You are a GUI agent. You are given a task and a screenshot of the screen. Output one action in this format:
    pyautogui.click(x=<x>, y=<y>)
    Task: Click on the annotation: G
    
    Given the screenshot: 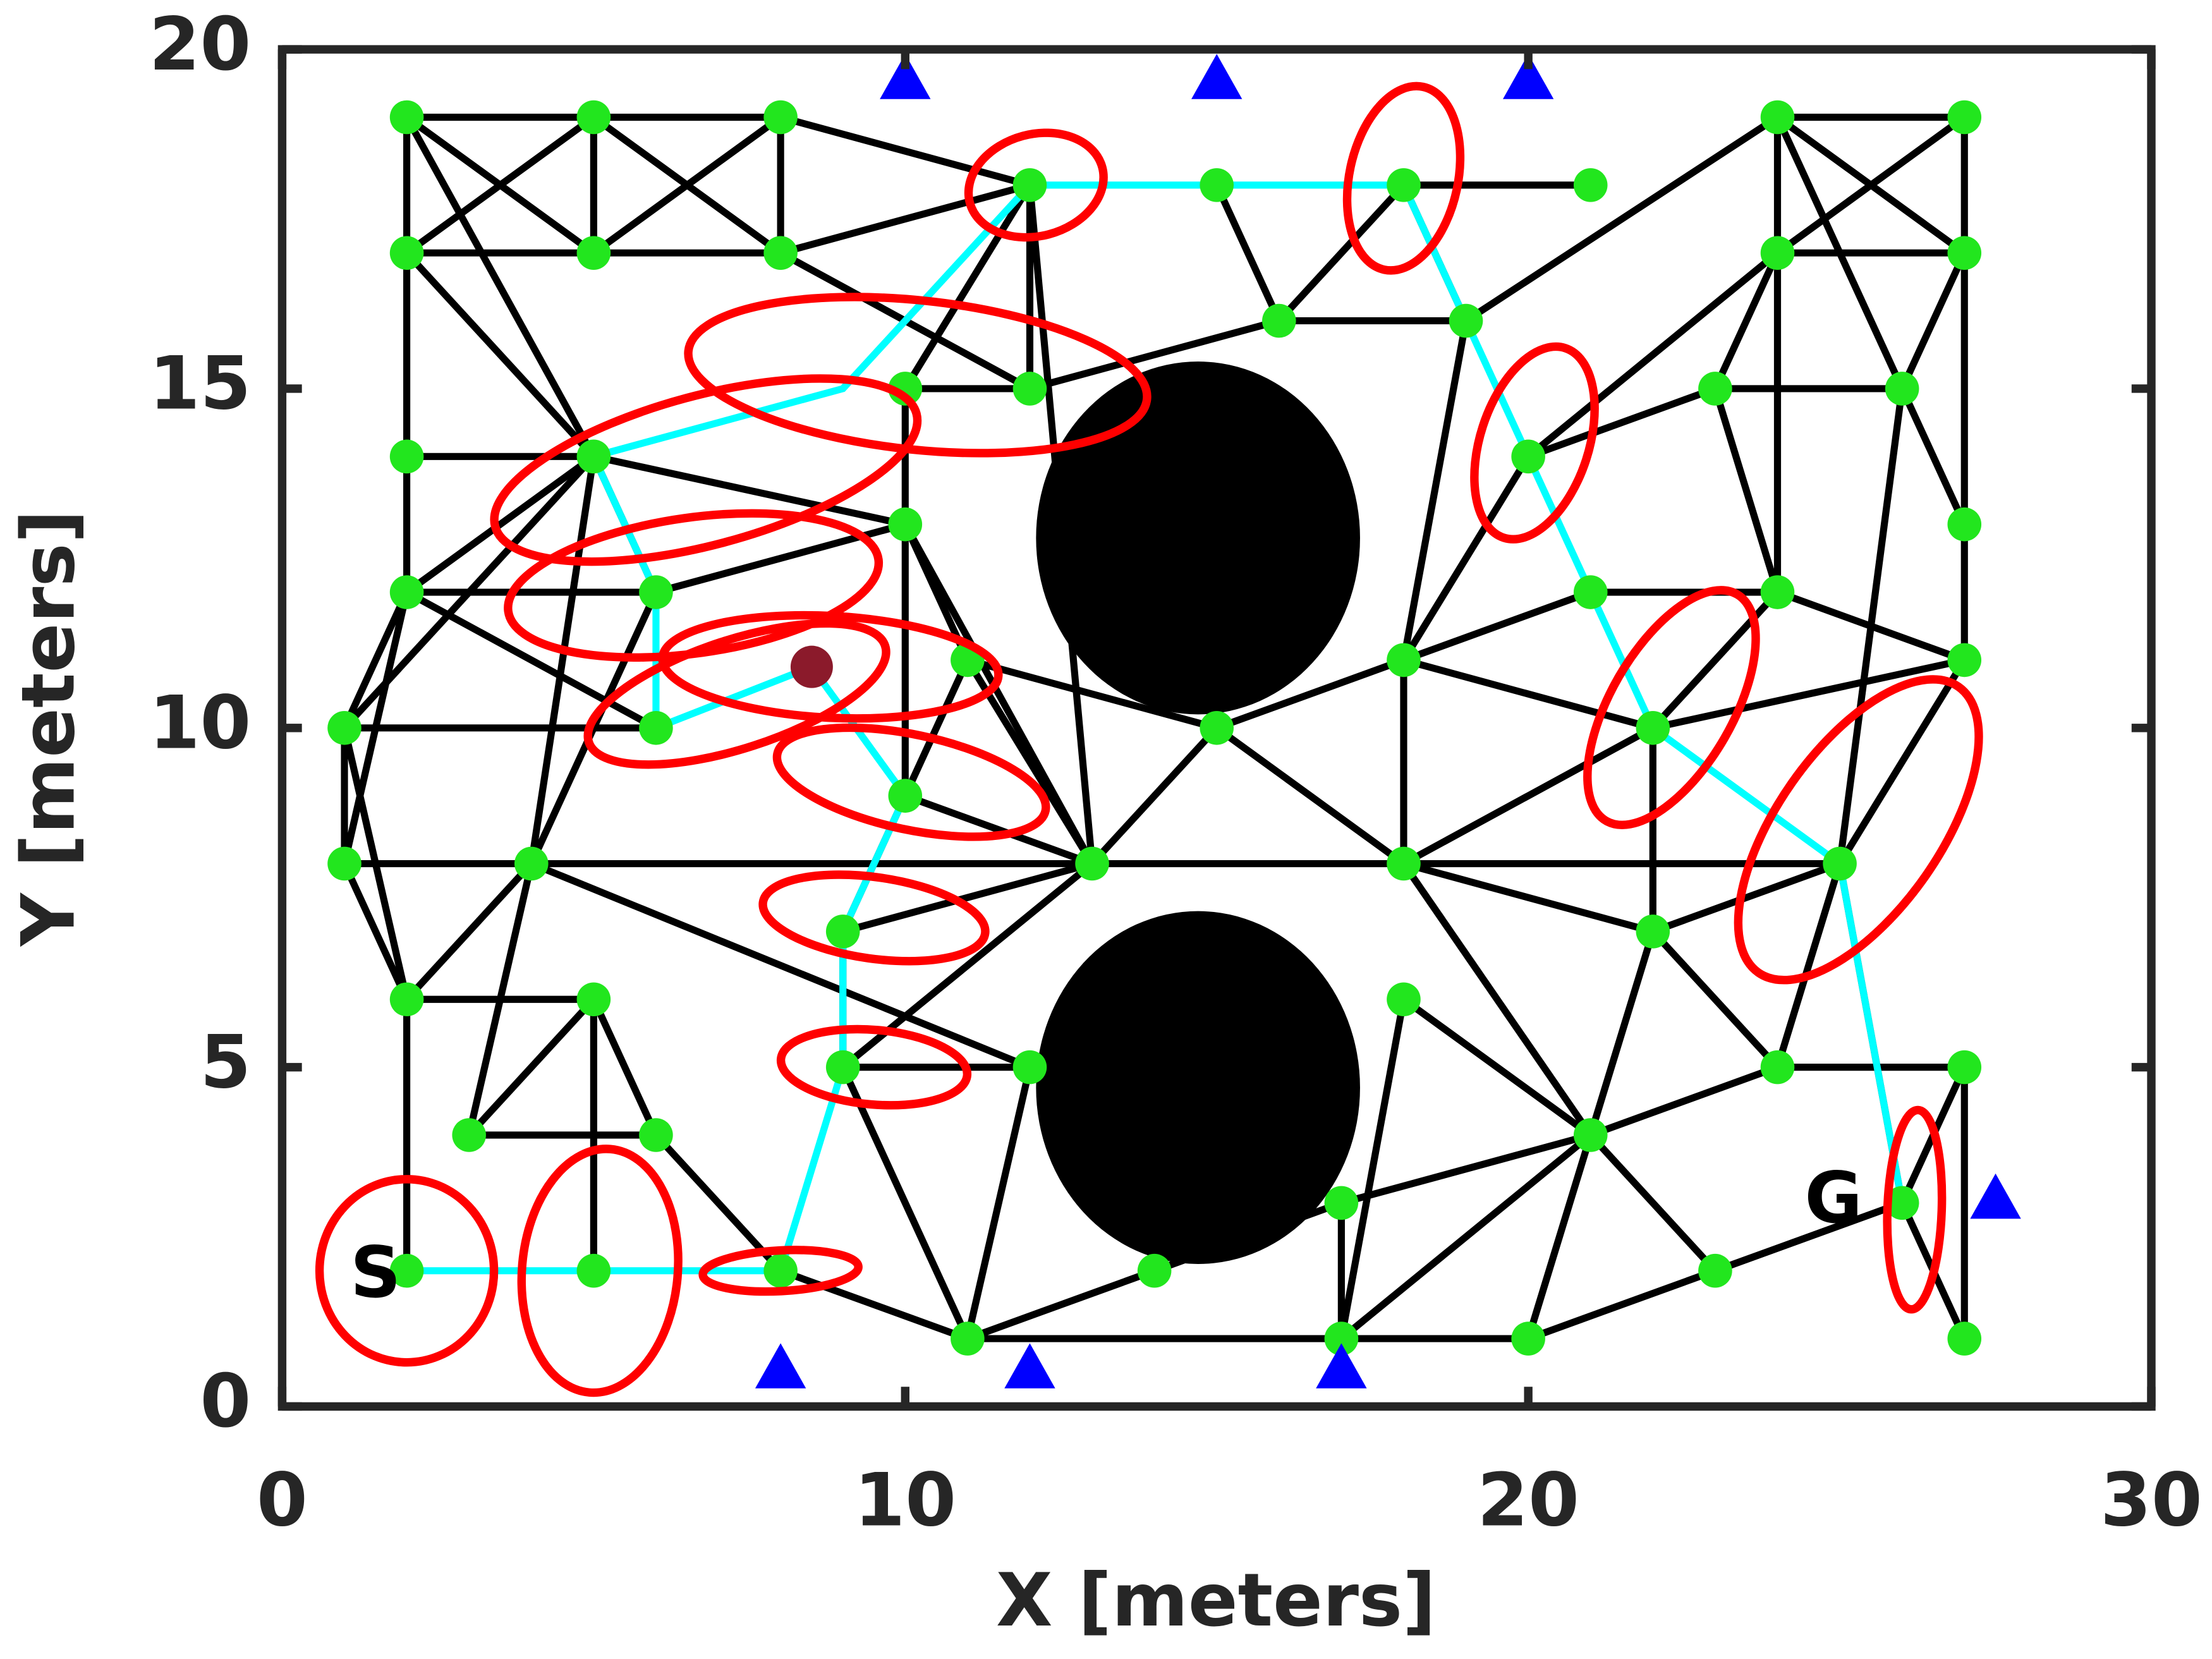 What is the action you would take?
    pyautogui.click(x=1833, y=1198)
    